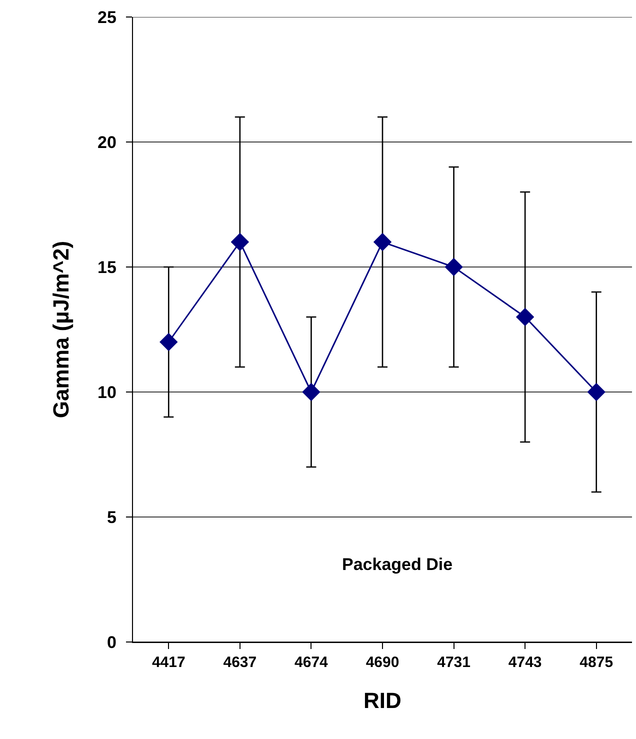 This screenshot has width=636, height=739. Describe the element at coordinates (383, 701) in the screenshot. I see `x-axis-title: RID` at that location.